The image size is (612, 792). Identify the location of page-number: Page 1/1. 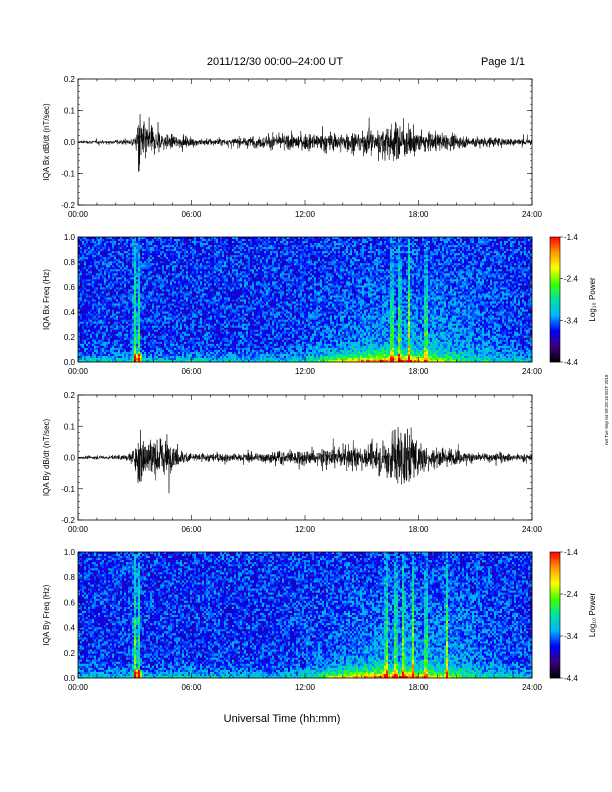
(503, 62).